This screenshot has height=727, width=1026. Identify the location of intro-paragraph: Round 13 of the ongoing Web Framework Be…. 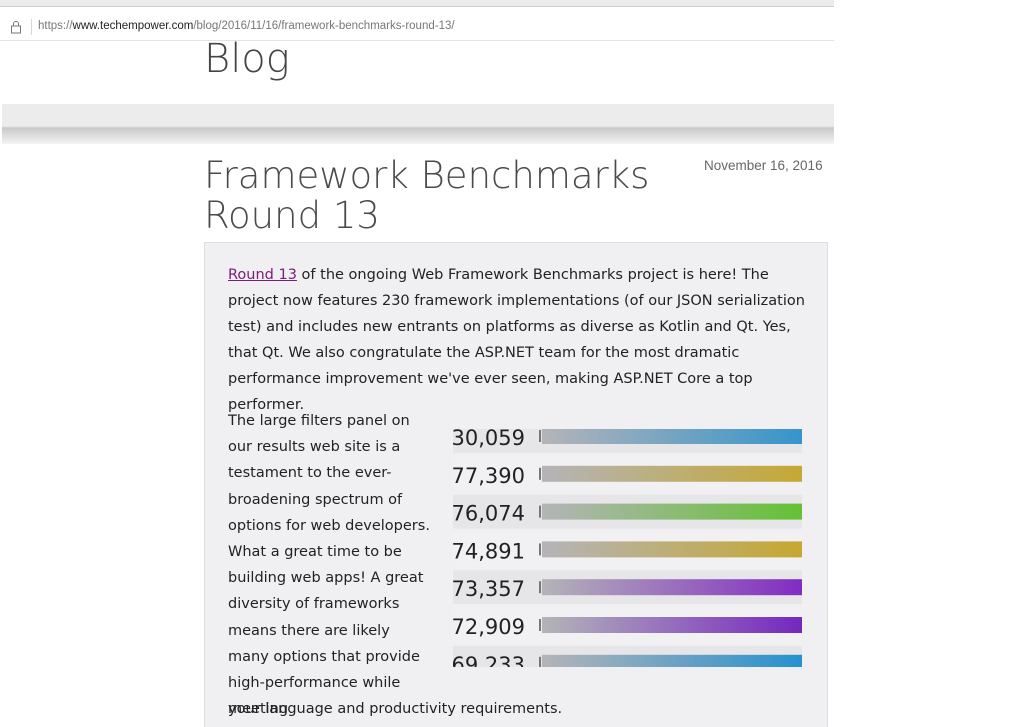
(518, 340).